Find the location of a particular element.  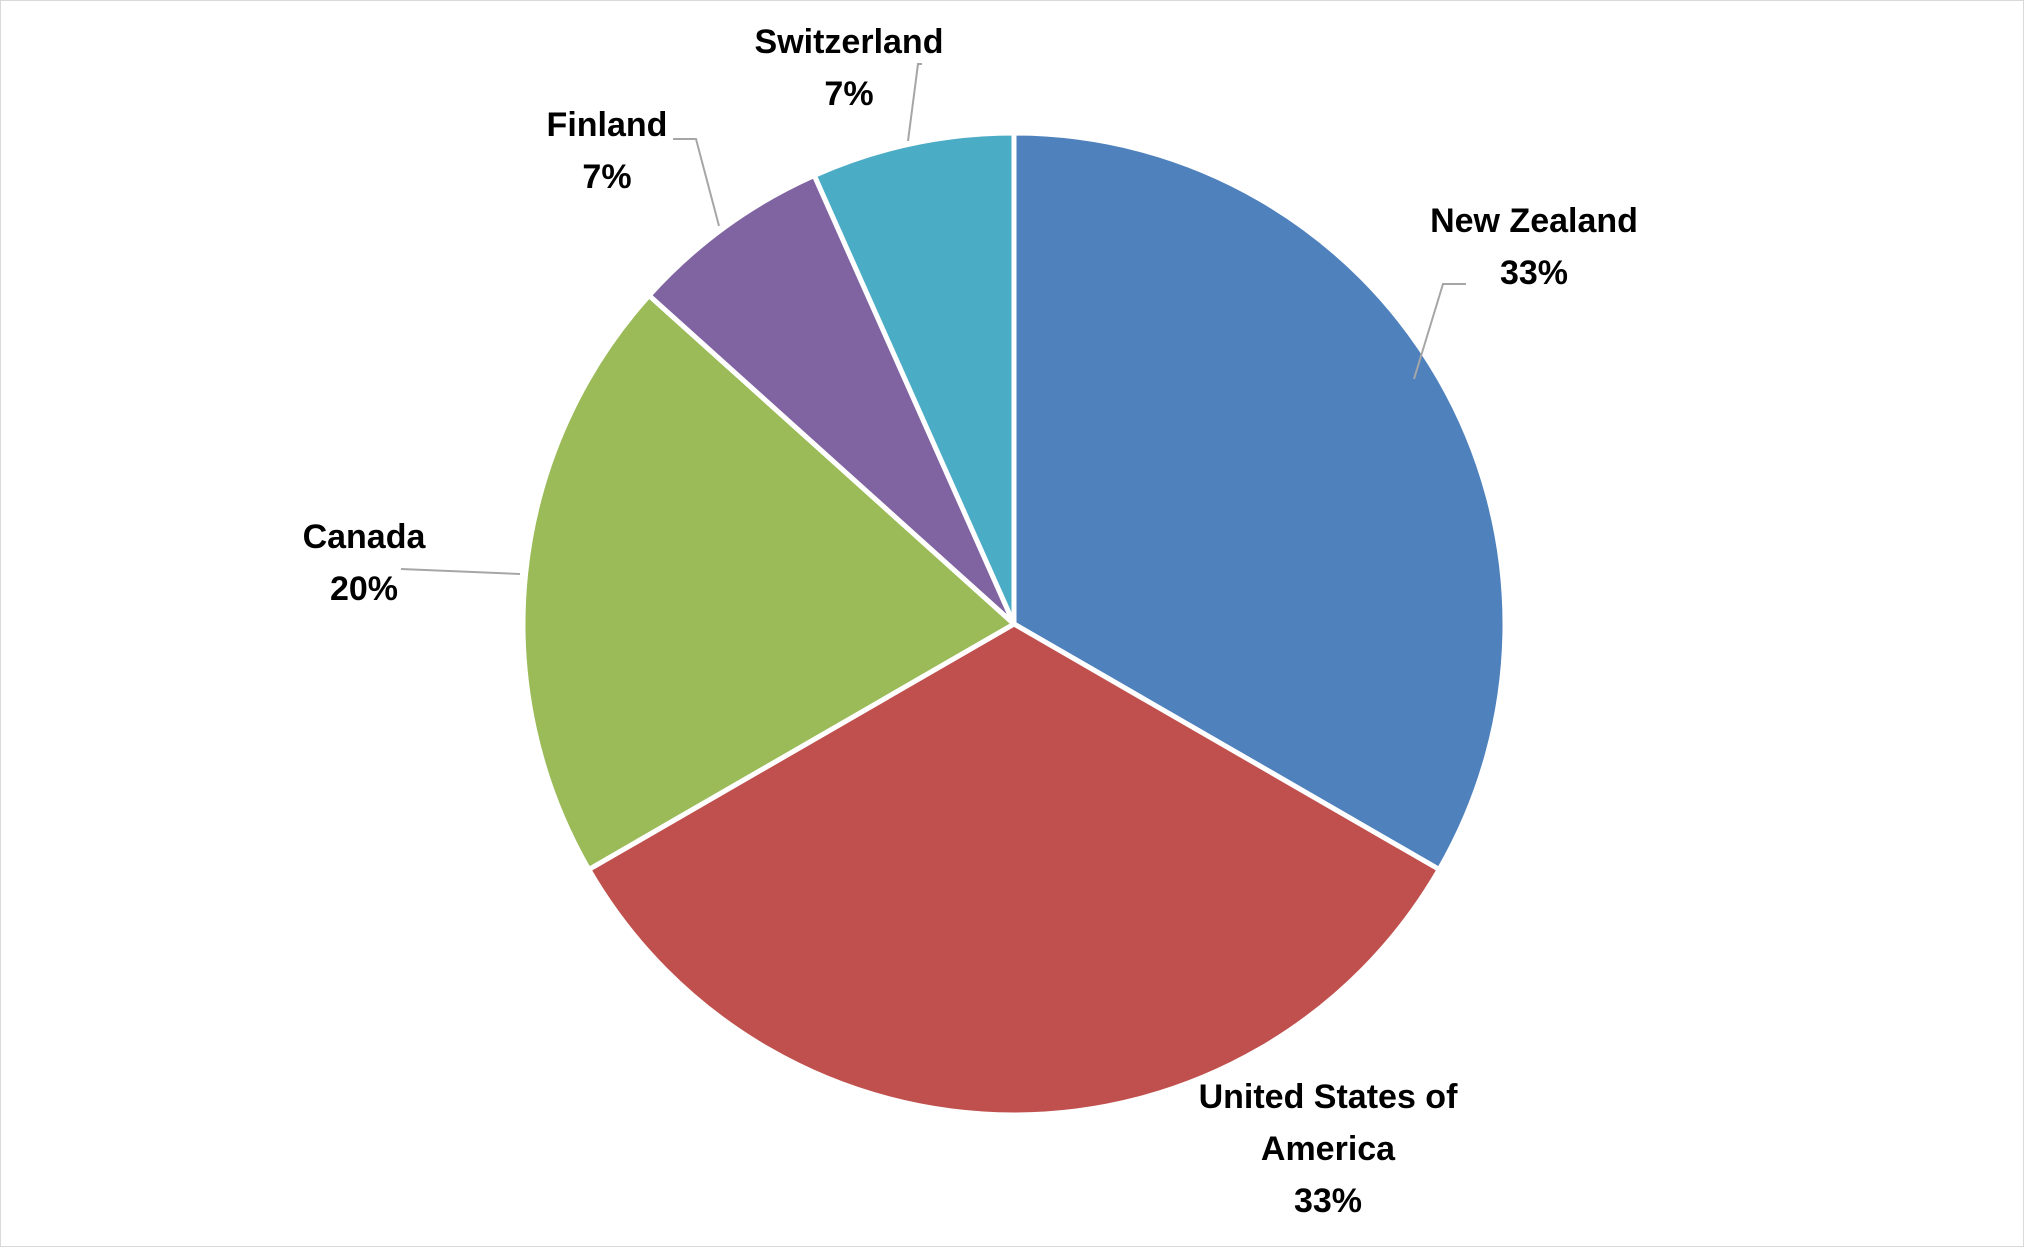

pie-slice-canada is located at coordinates (768, 582).